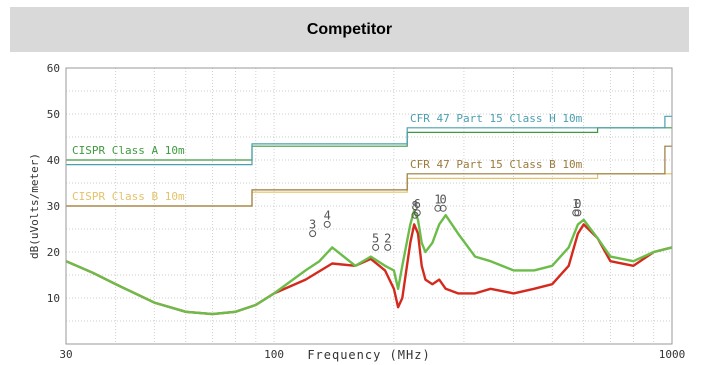  I want to click on limit-label: CISPR Class A 10m, so click(128, 150).